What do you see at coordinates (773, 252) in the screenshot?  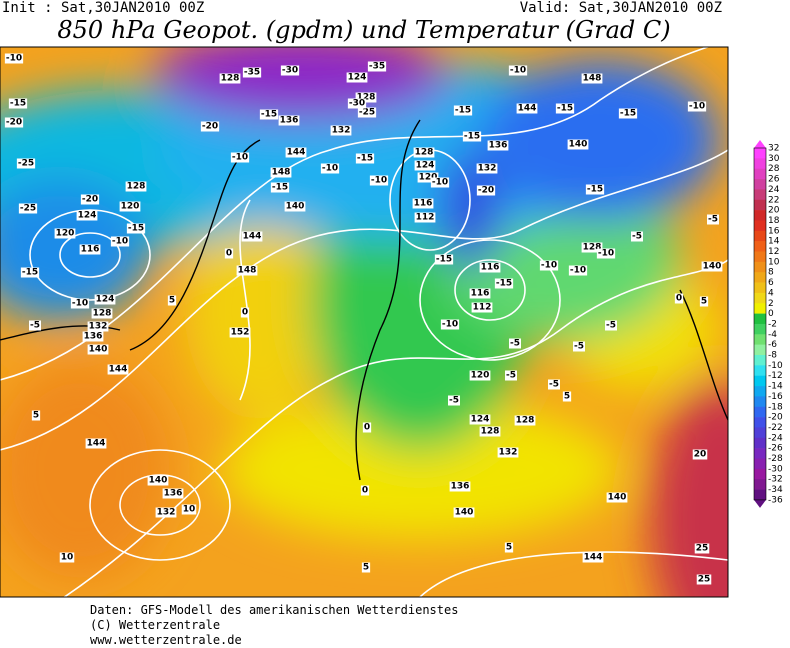 I see `colorbar-label: 12` at bounding box center [773, 252].